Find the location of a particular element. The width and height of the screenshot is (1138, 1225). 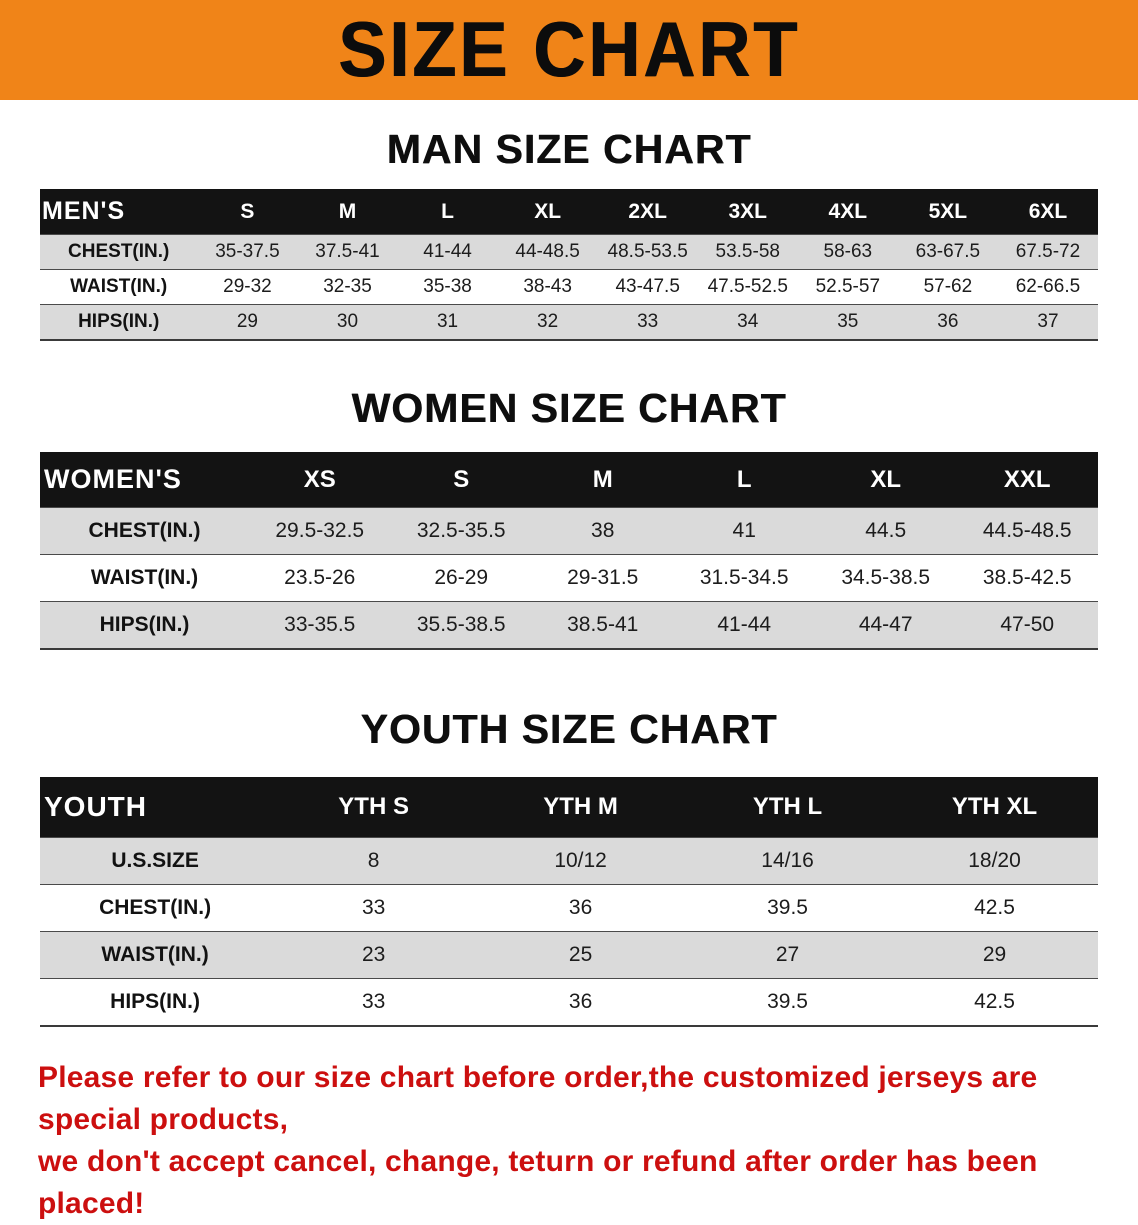

value-cell: 53.5-58 is located at coordinates (747, 252).